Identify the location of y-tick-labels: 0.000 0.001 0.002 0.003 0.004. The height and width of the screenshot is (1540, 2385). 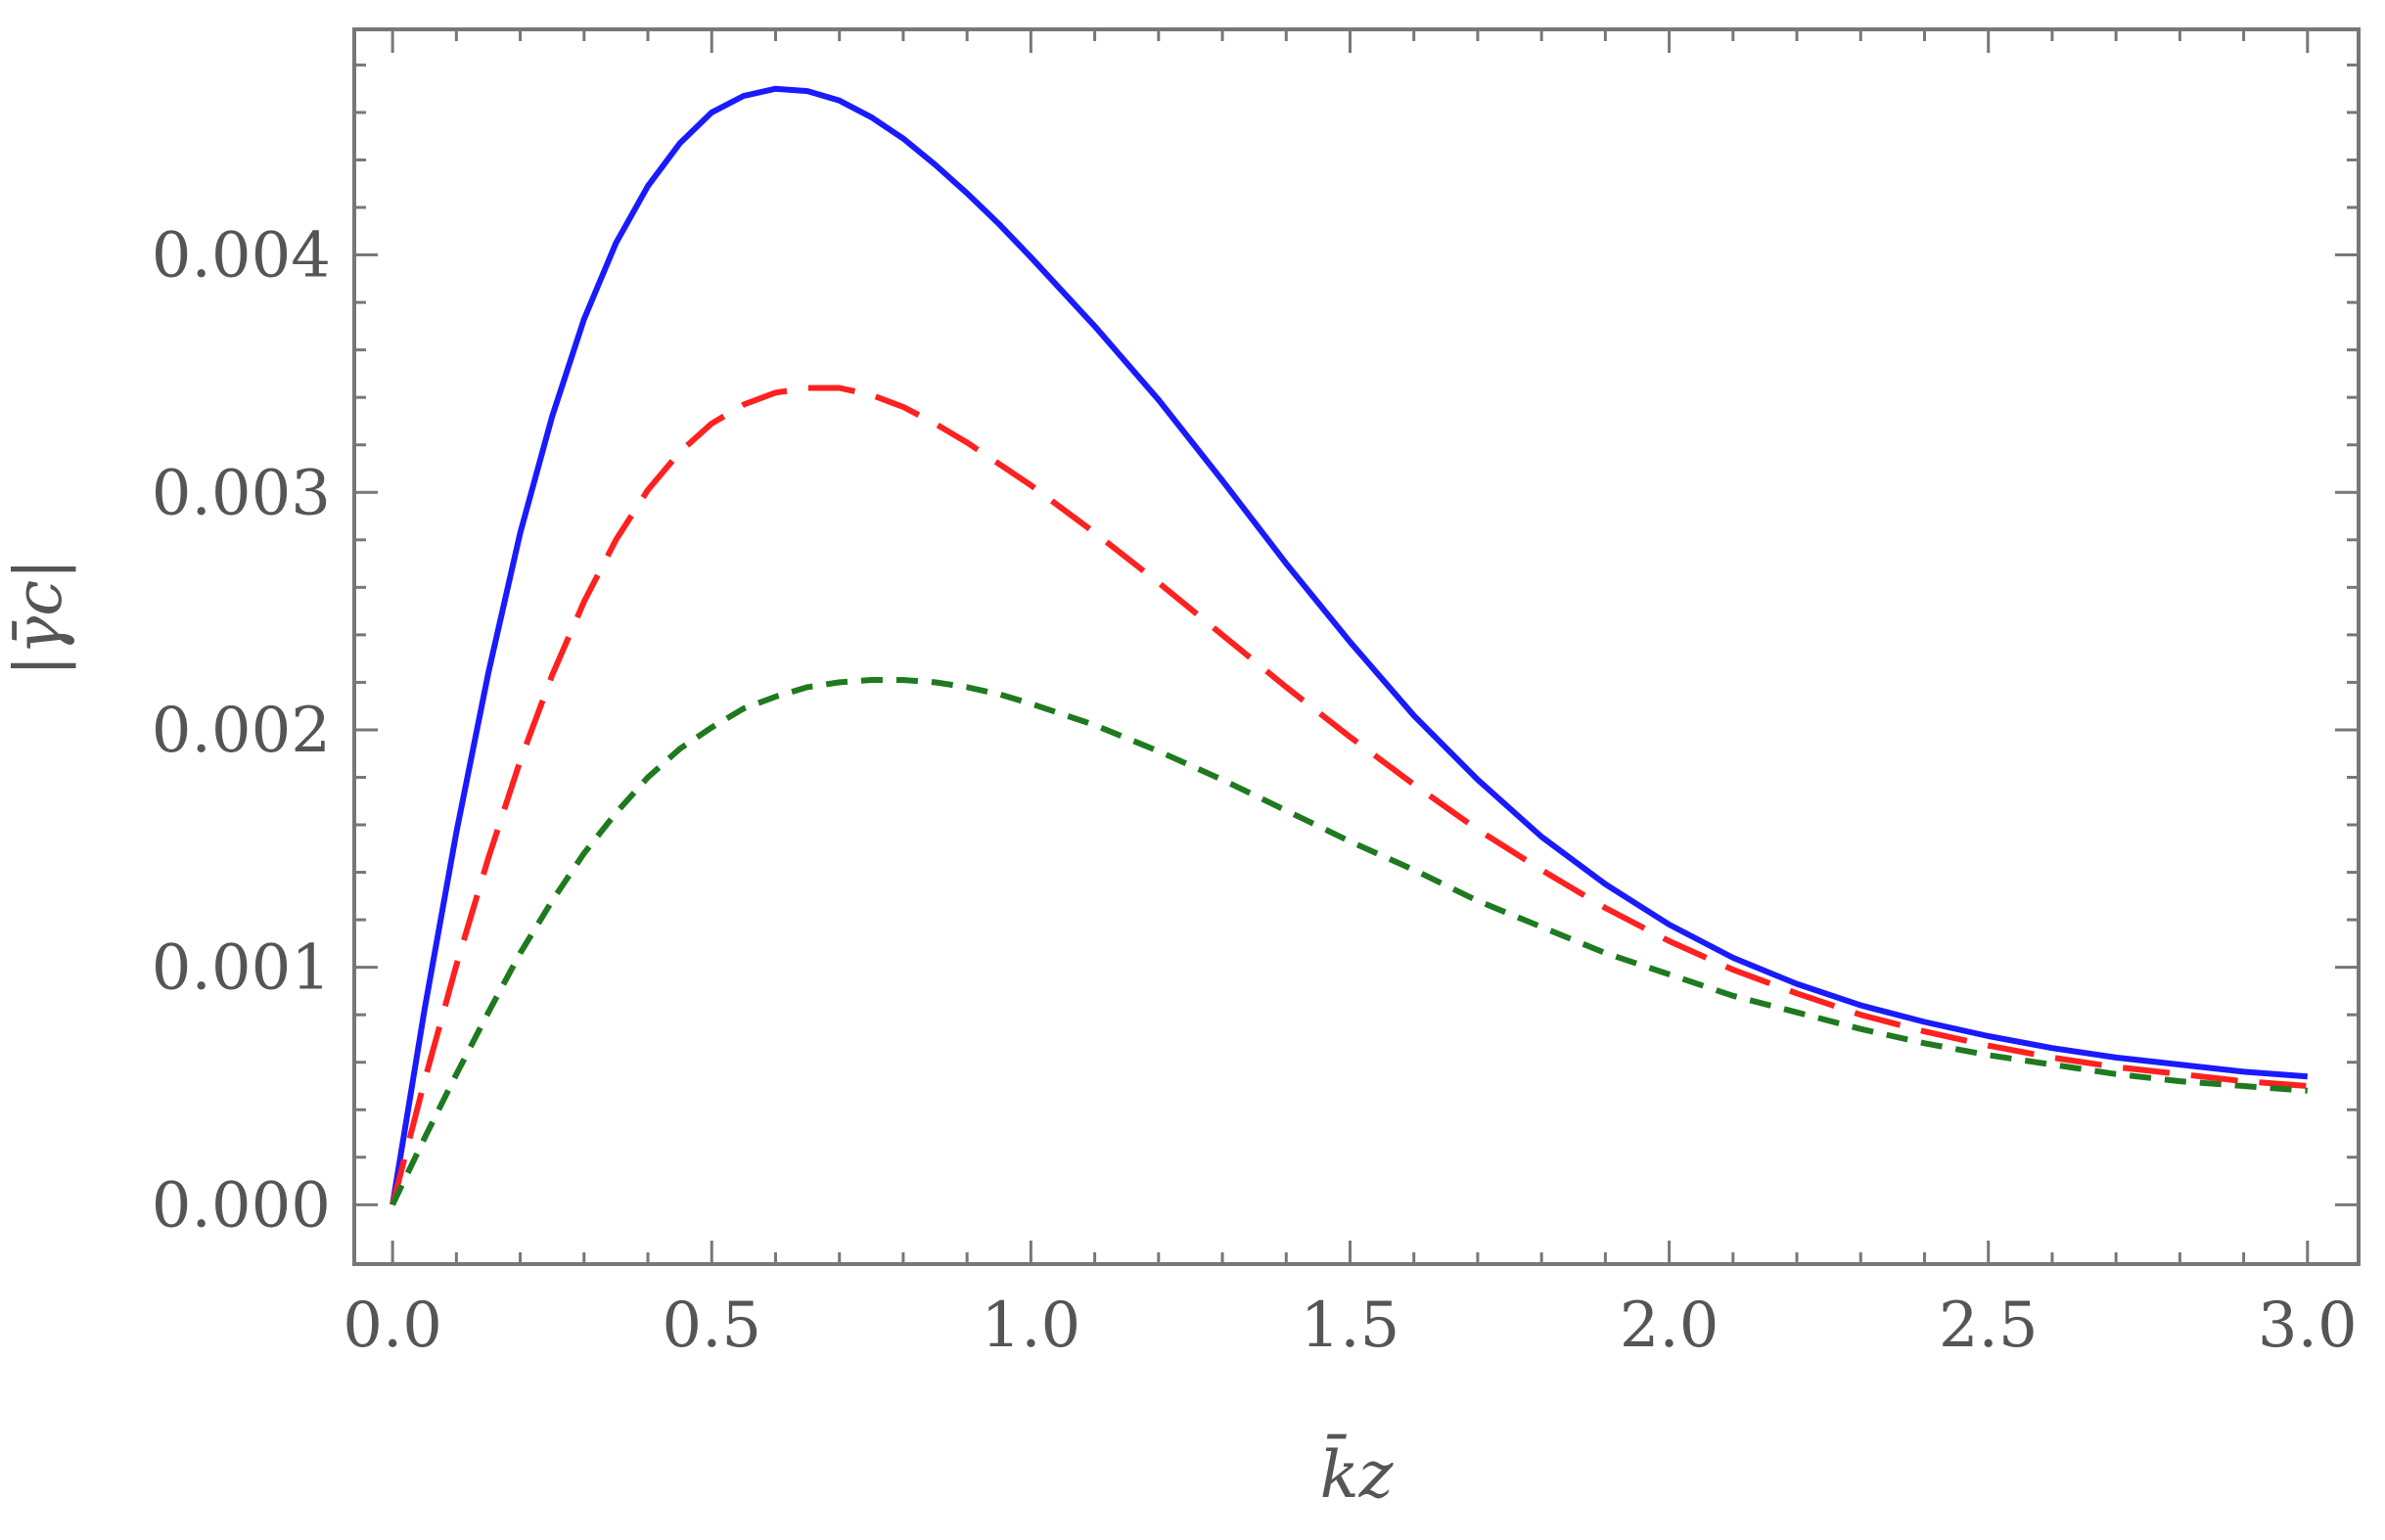
(241, 732).